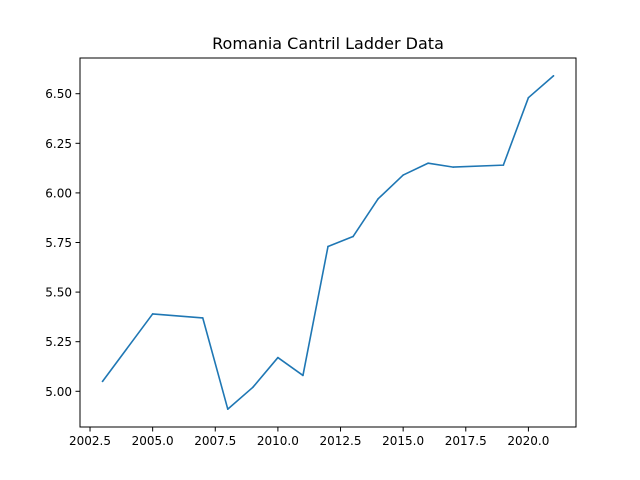 This screenshot has width=640, height=480. What do you see at coordinates (466, 441) in the screenshot?
I see `x-tick-label: 2017.5` at bounding box center [466, 441].